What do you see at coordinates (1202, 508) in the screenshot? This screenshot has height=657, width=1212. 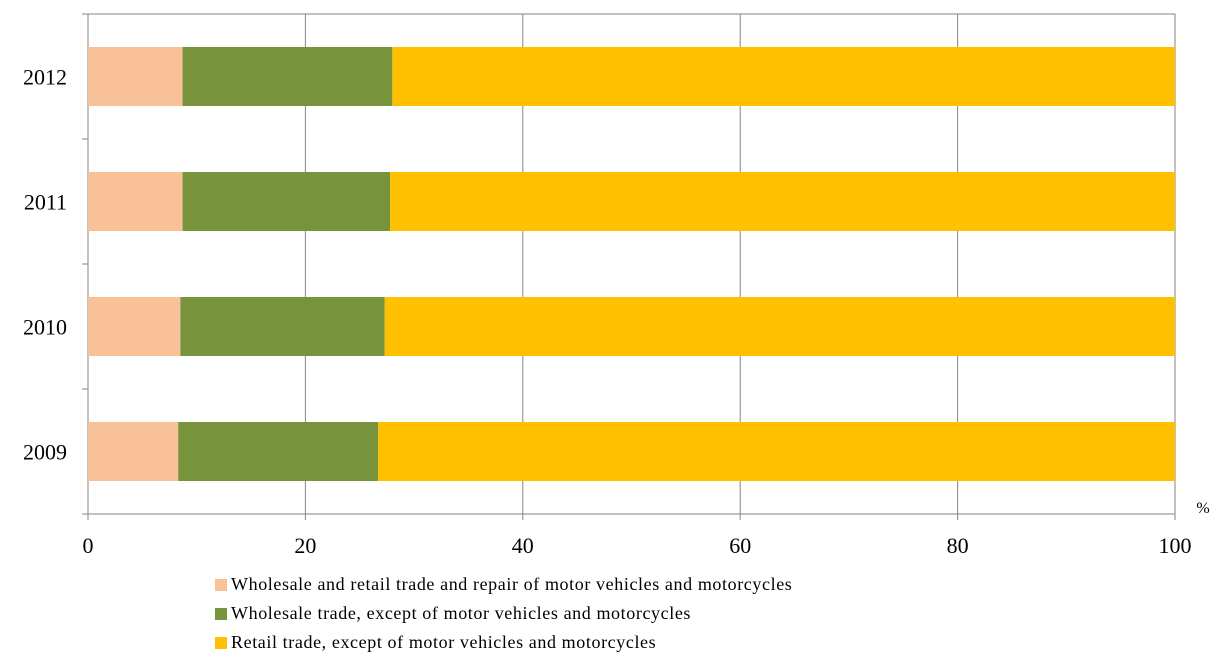 I see `x-unit-label: %` at bounding box center [1202, 508].